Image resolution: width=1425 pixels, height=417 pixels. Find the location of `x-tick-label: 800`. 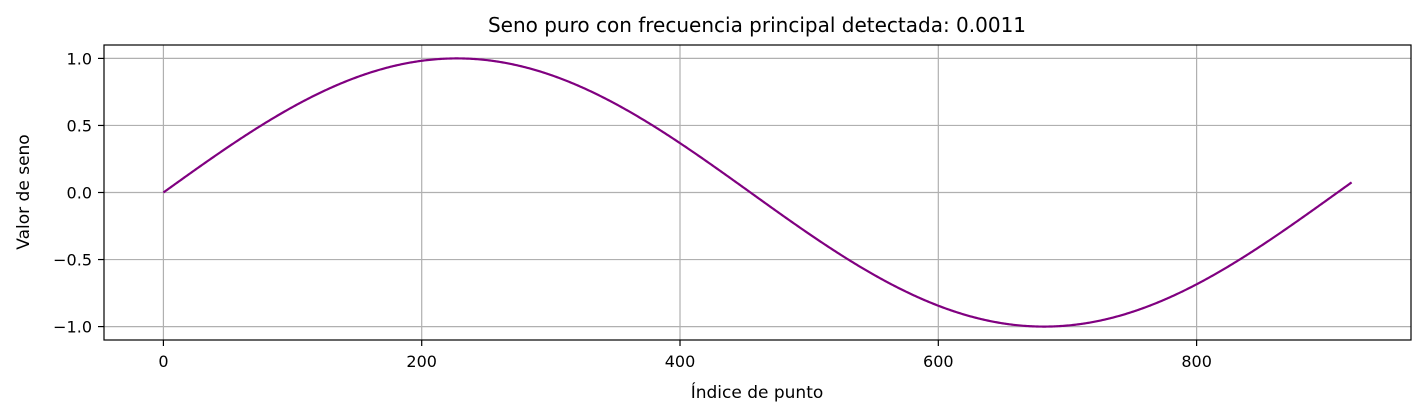

x-tick-label: 800 is located at coordinates (1196, 361).